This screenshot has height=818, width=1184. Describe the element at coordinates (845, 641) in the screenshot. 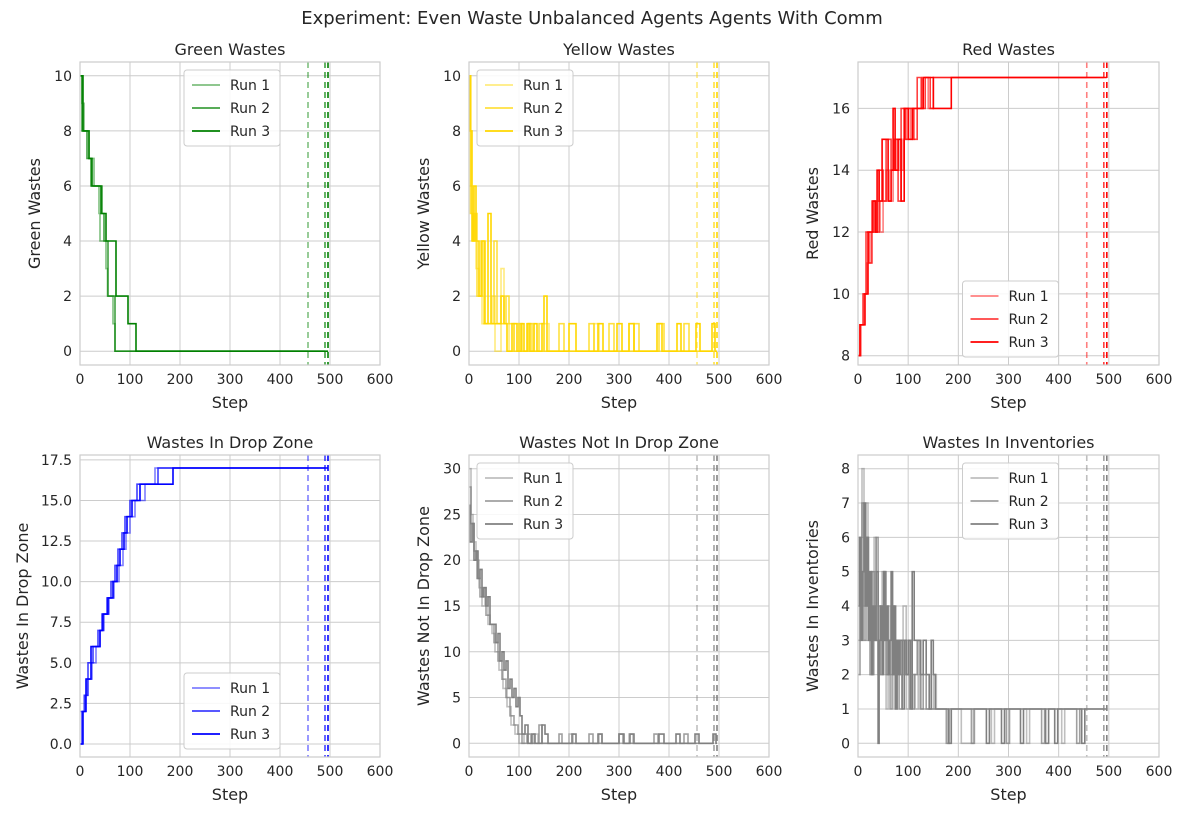

I see `y-tick-label: 3` at that location.